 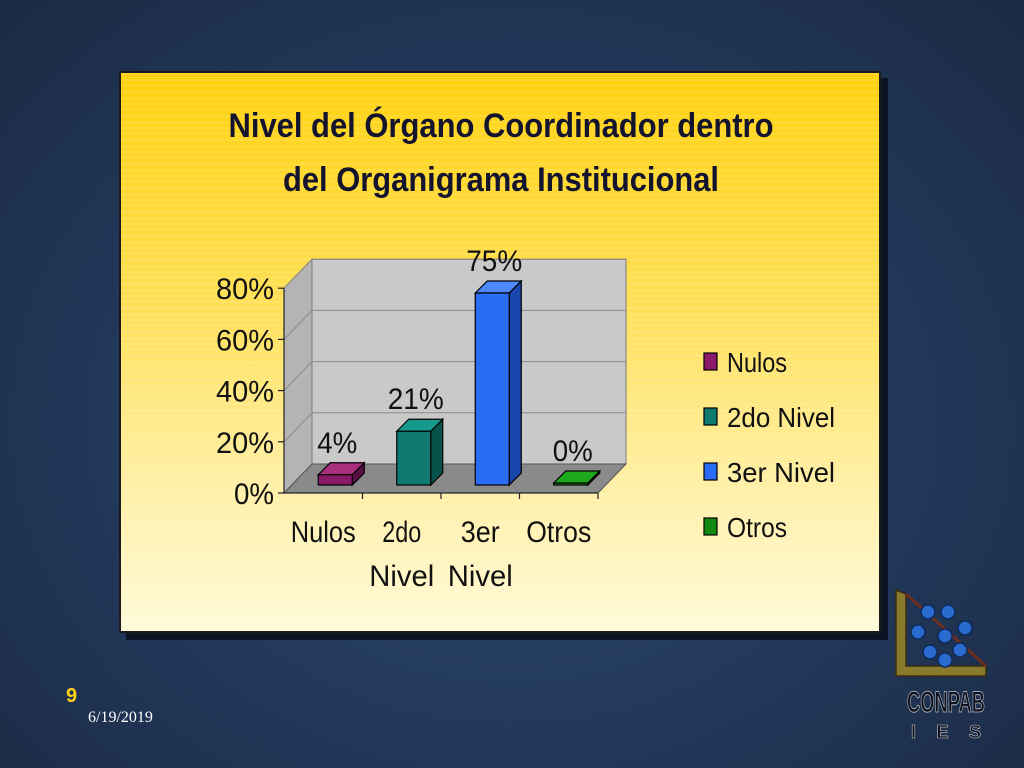 What do you see at coordinates (757, 362) in the screenshot?
I see `legend-label: Nulos` at bounding box center [757, 362].